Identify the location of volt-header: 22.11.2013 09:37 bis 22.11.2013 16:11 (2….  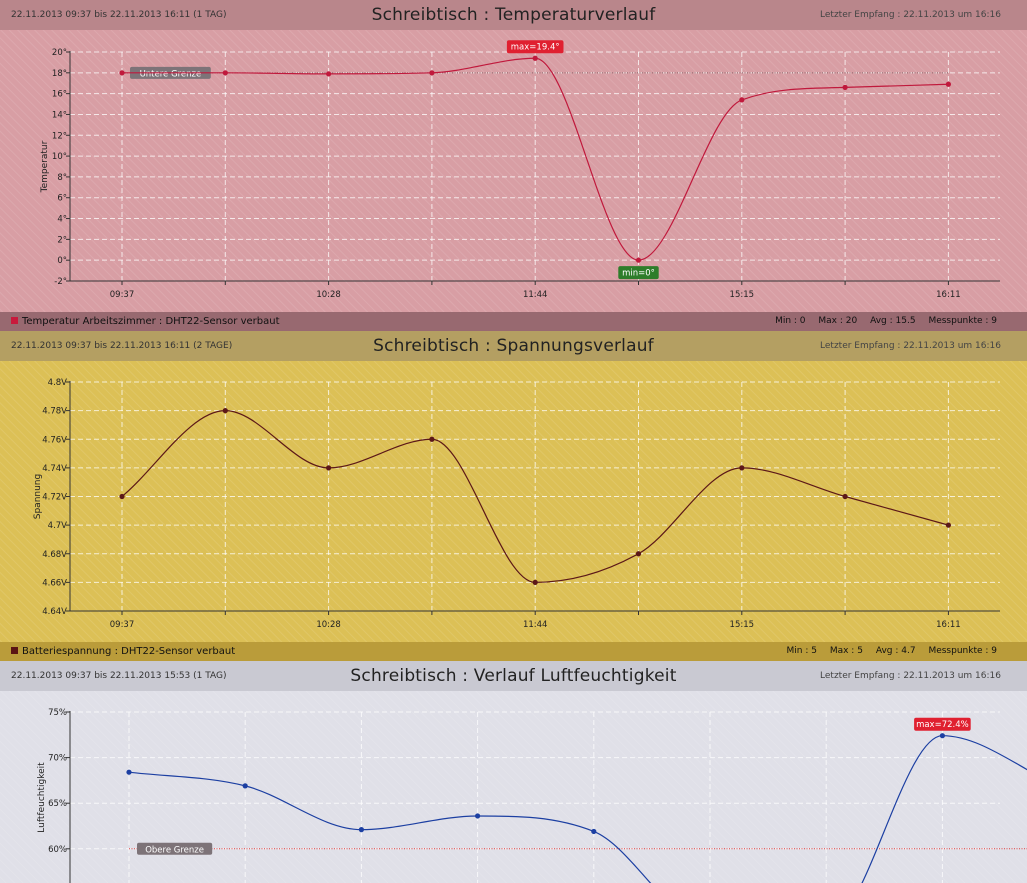
(513, 346).